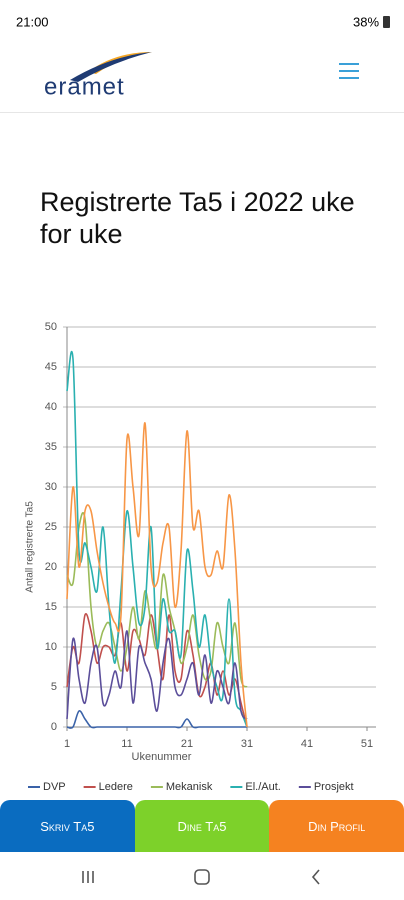 The height and width of the screenshot is (900, 404). I want to click on y-tick-label: 25, so click(51, 527).